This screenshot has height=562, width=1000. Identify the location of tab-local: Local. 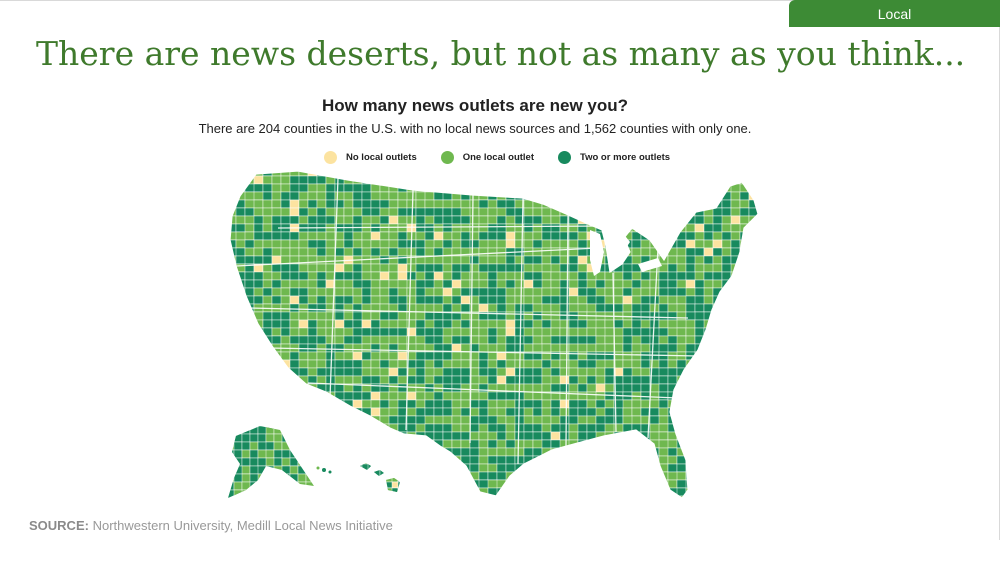
(894, 13).